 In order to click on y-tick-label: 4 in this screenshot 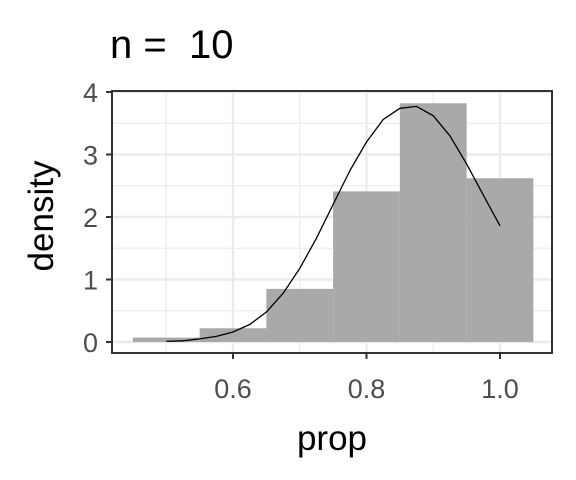, I will do `click(90, 93)`.